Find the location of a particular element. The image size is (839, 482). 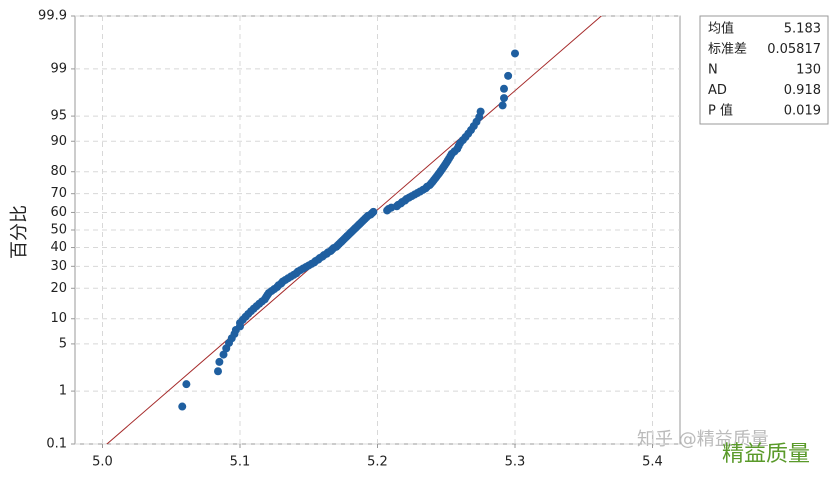

y-tick-label: 20 is located at coordinates (58, 288).